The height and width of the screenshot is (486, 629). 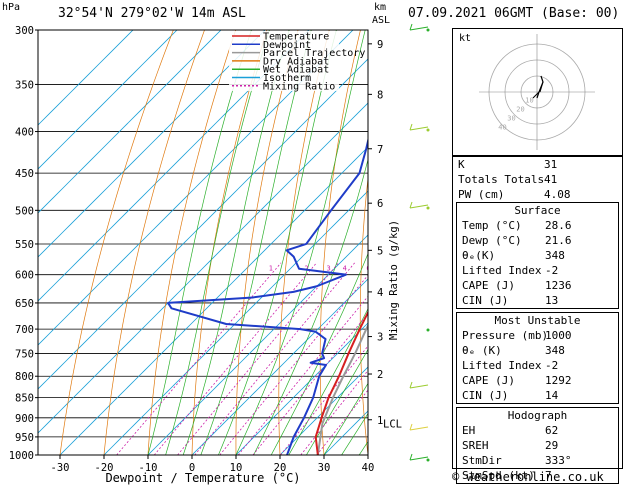 What do you see at coordinates (299, 86) in the screenshot?
I see `legend-entry: Mixing Ratio` at bounding box center [299, 86].